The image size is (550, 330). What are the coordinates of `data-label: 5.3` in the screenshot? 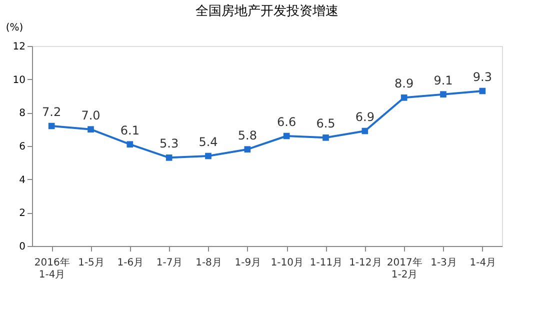 It's located at (169, 143).